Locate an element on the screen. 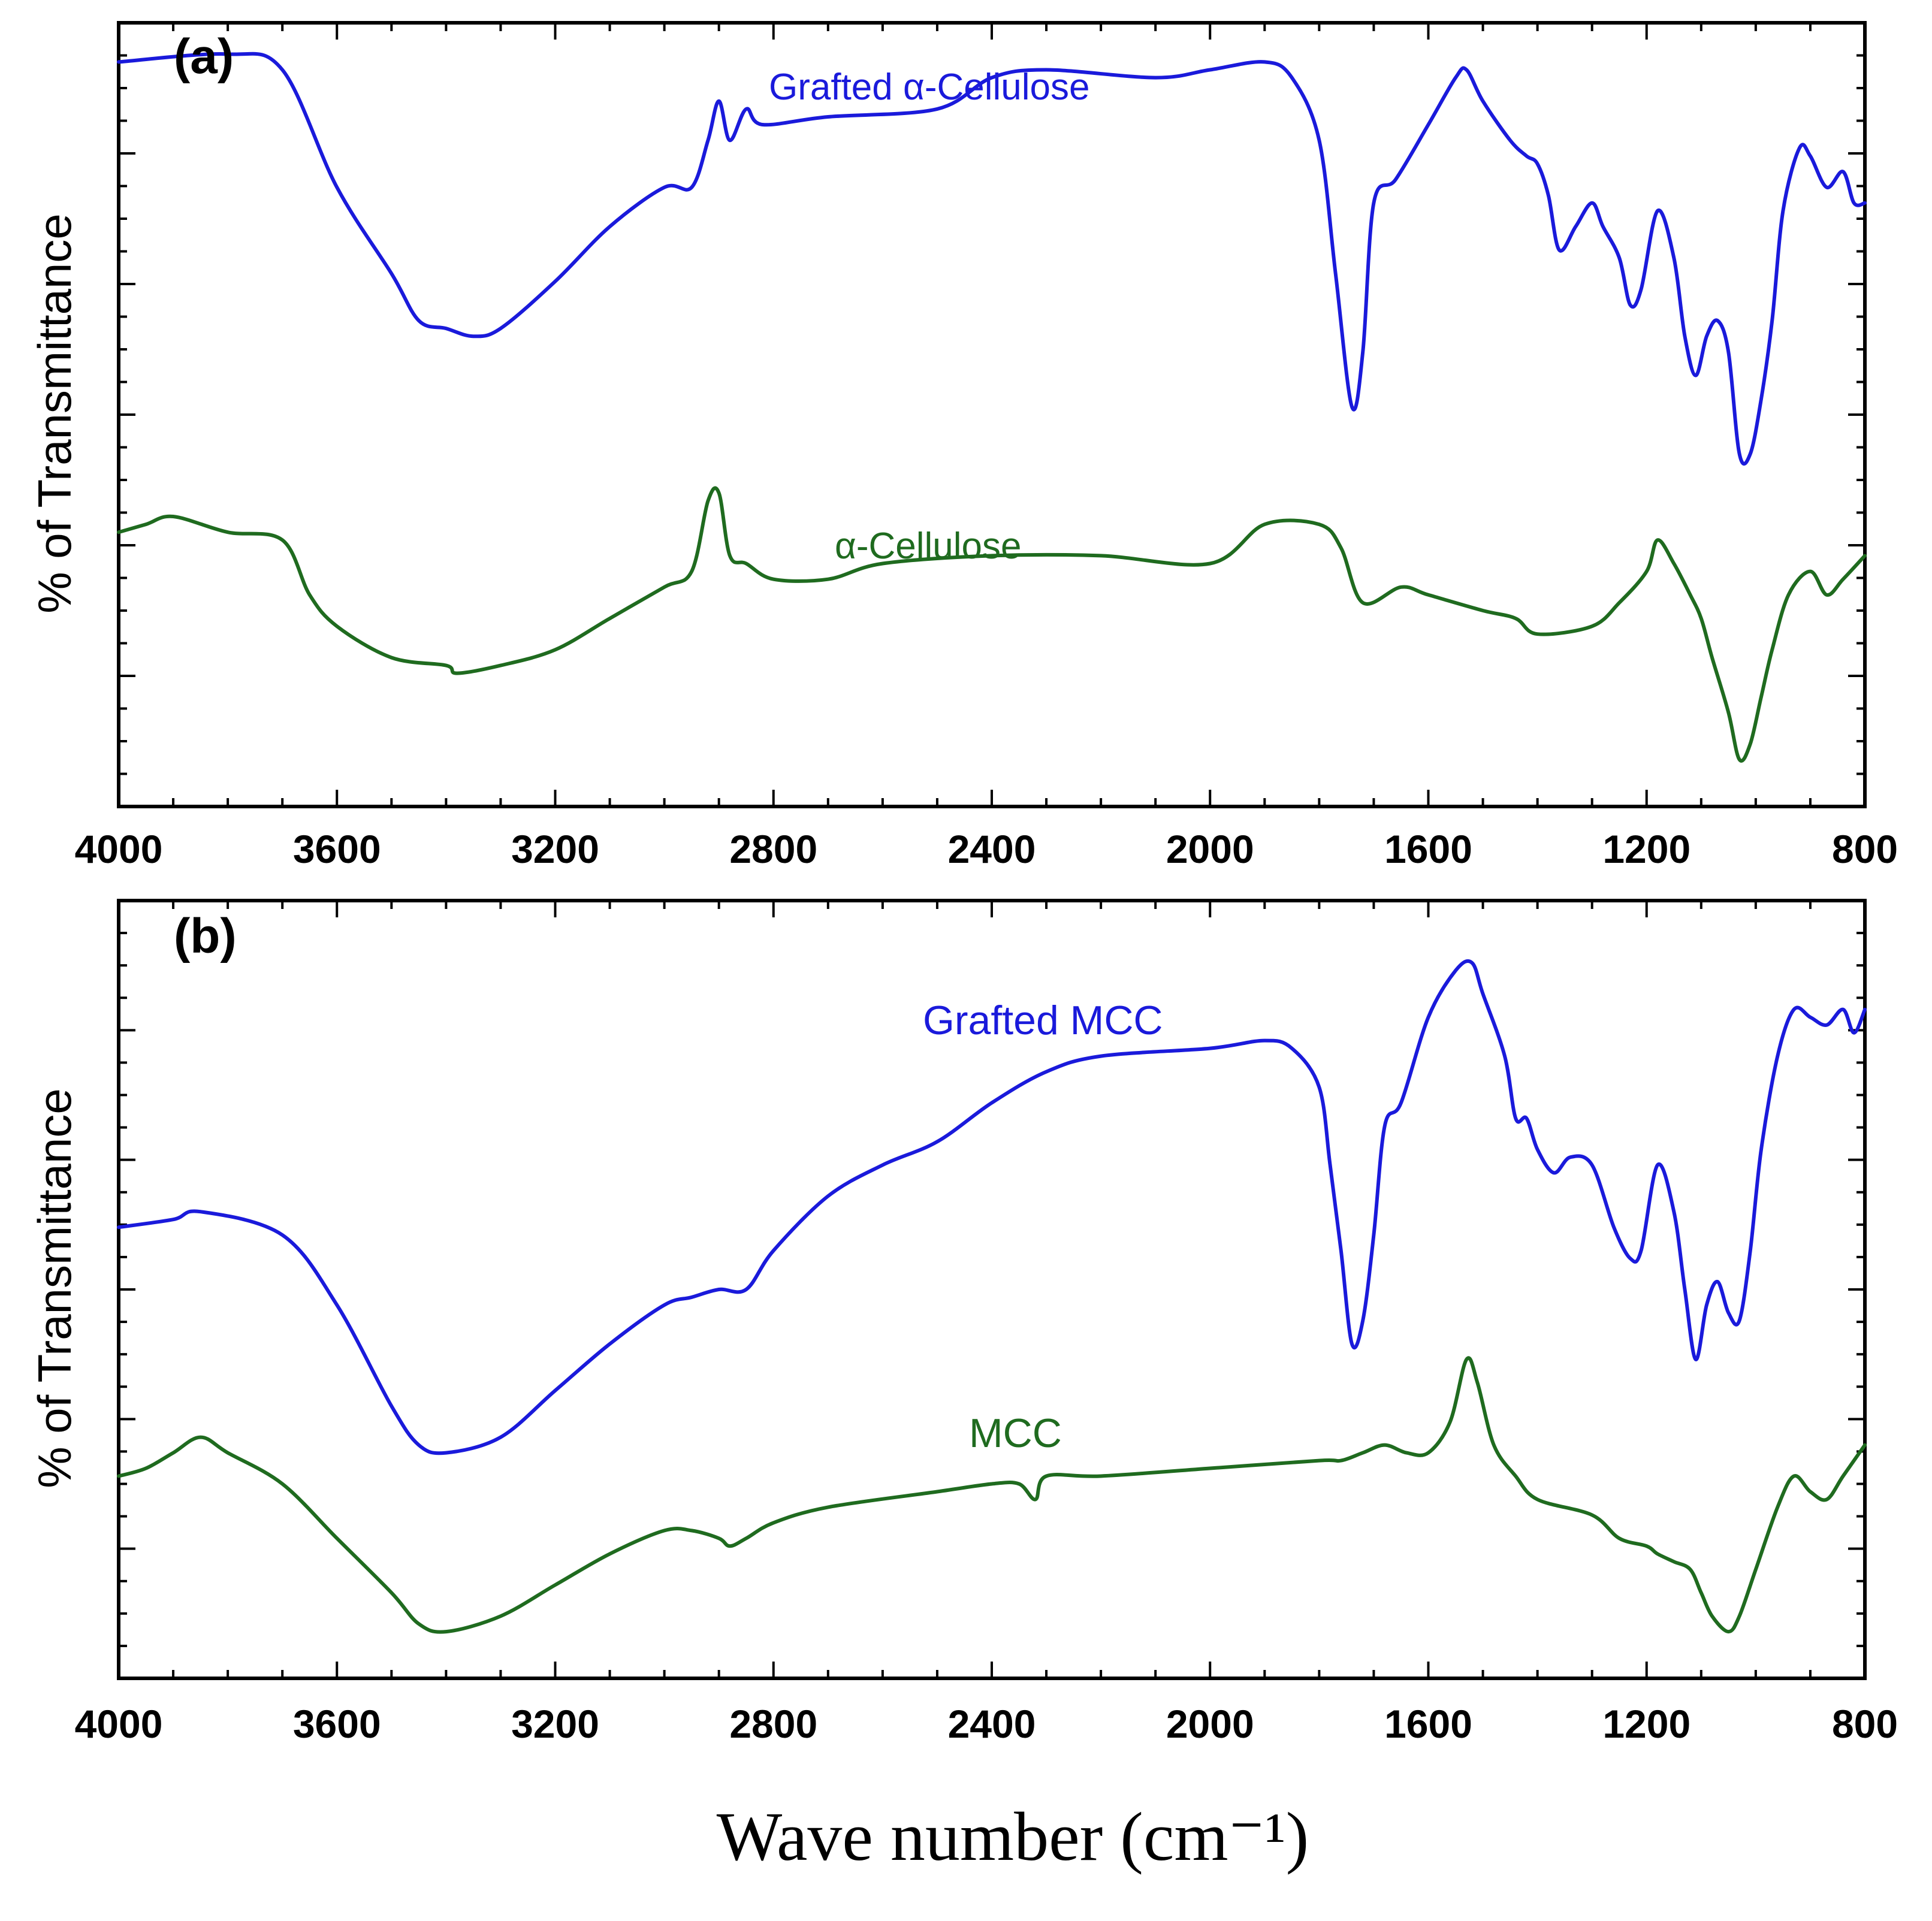  panel-a-y-axis-label: % of Transmittance is located at coordinates (54, 413).